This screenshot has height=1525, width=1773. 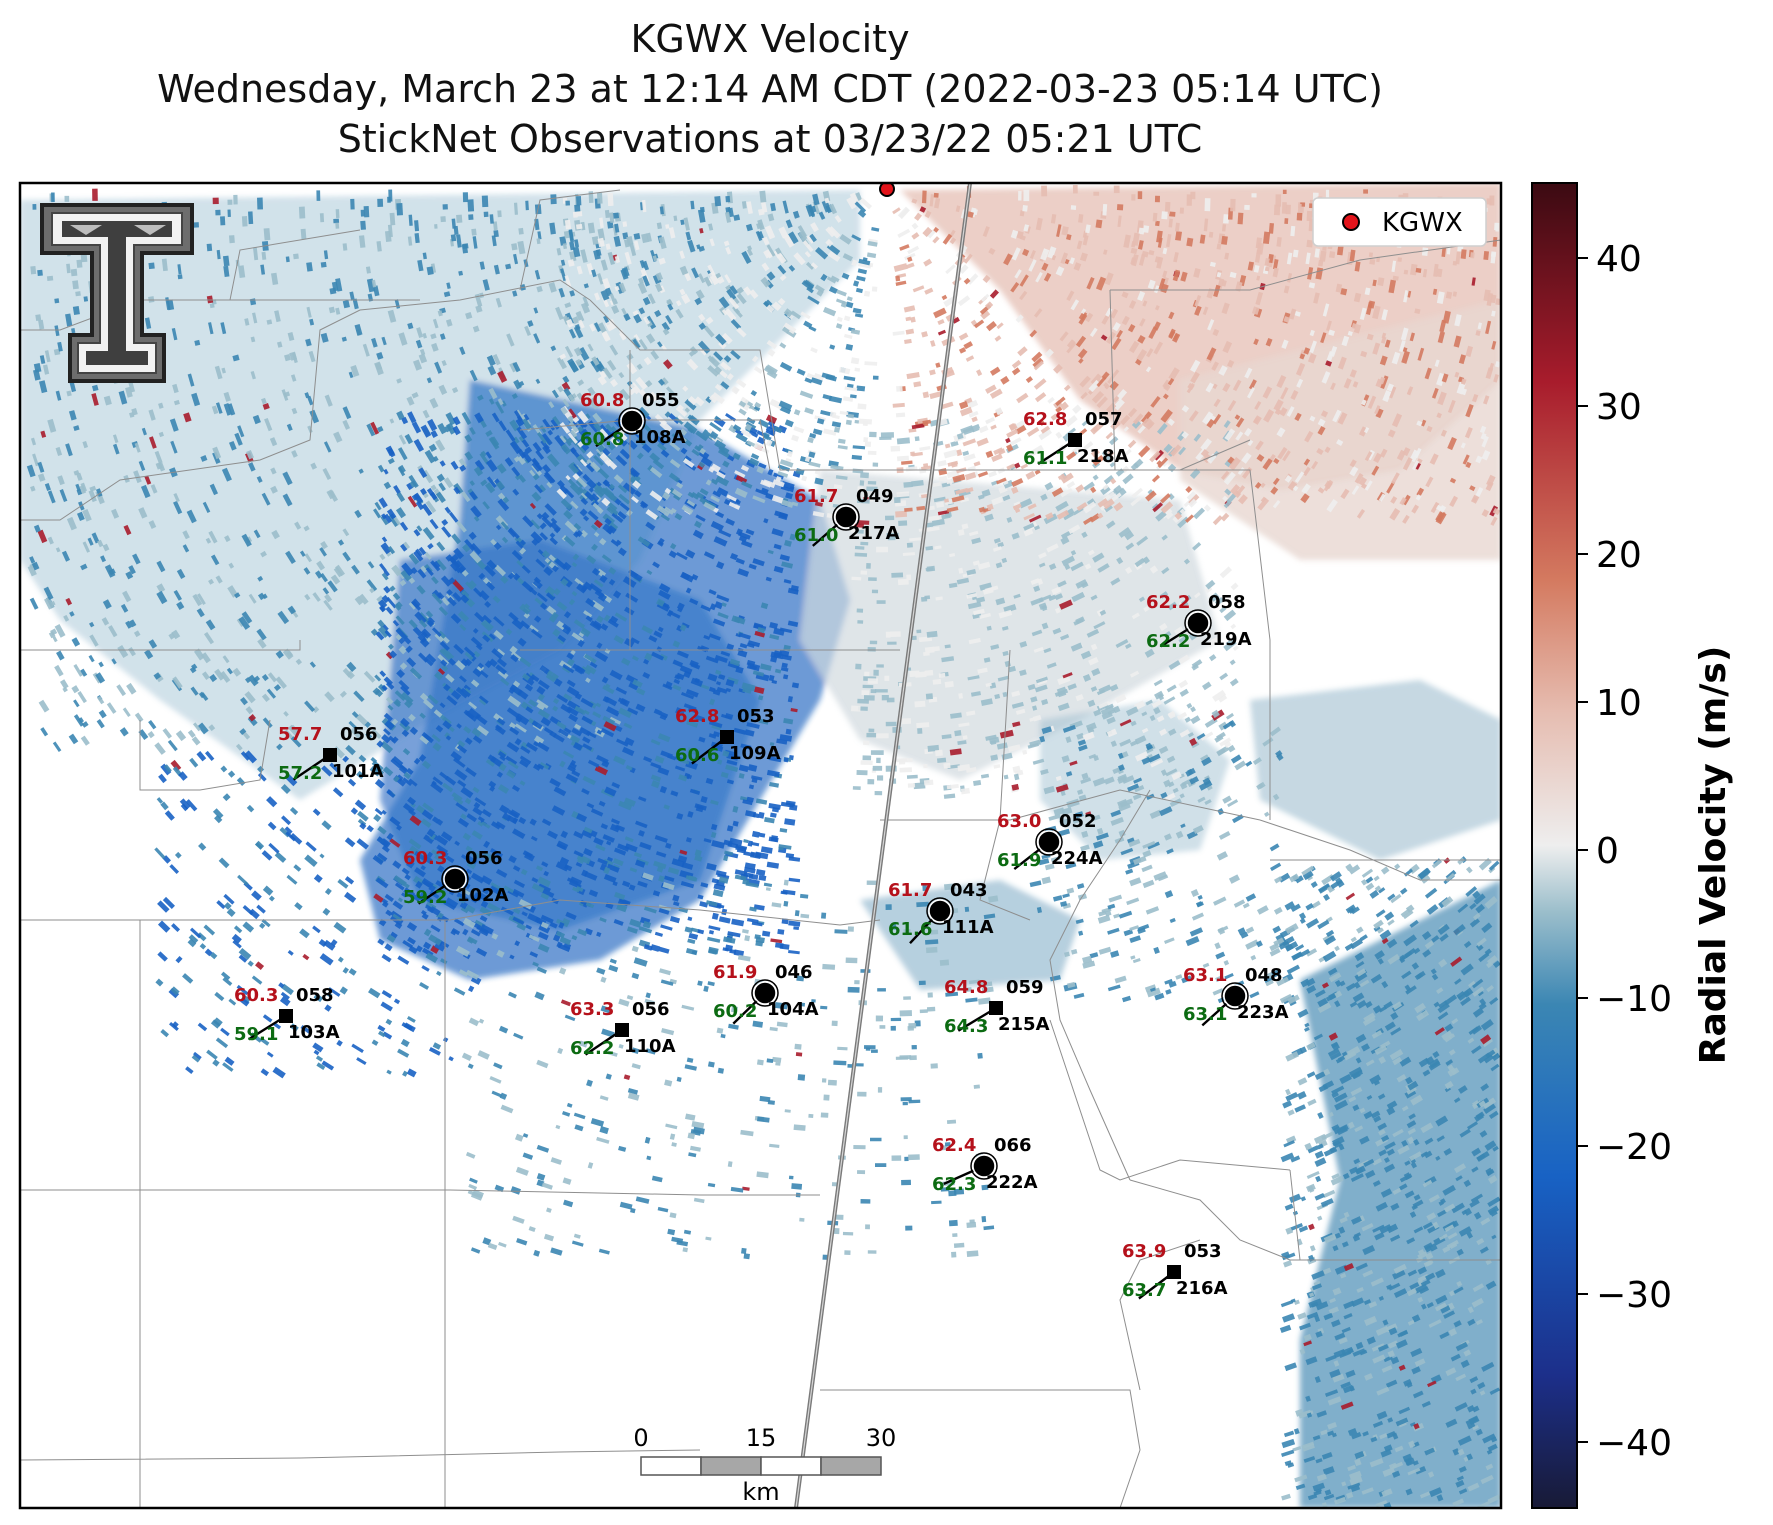 What do you see at coordinates (331, 754) in the screenshot?
I see `station-101a: 57.7 056 57.2 101A` at bounding box center [331, 754].